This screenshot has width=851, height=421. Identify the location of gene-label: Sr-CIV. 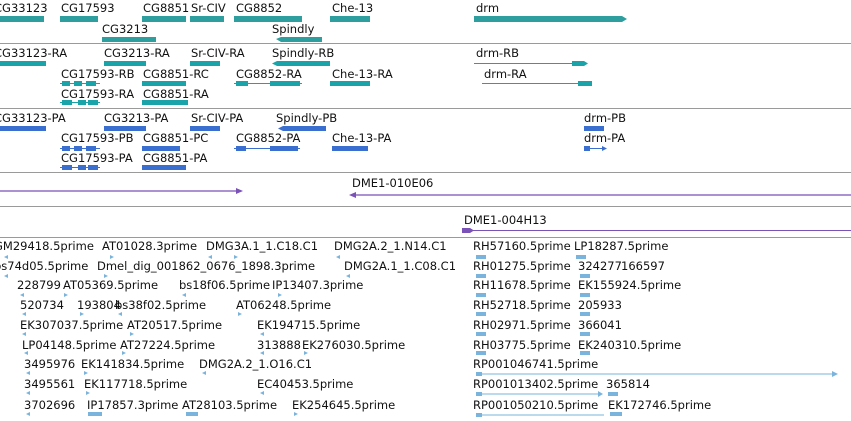
(208, 8).